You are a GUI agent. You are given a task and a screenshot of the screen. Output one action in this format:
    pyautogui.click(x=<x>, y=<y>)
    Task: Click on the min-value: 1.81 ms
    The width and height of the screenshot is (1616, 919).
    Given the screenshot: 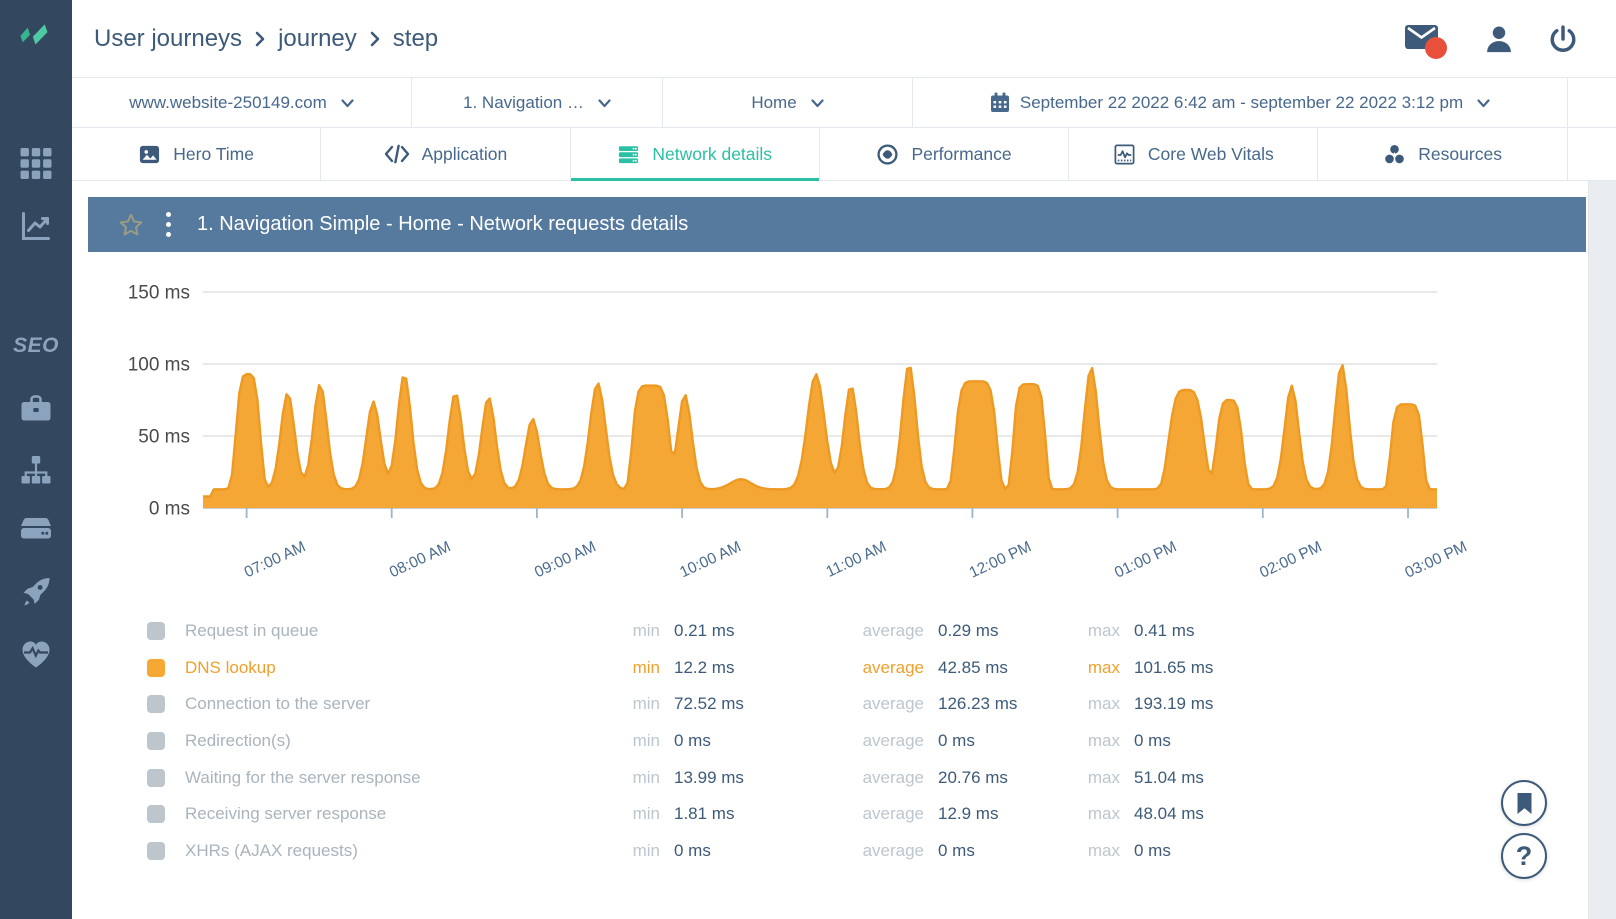 What is the action you would take?
    pyautogui.click(x=704, y=814)
    